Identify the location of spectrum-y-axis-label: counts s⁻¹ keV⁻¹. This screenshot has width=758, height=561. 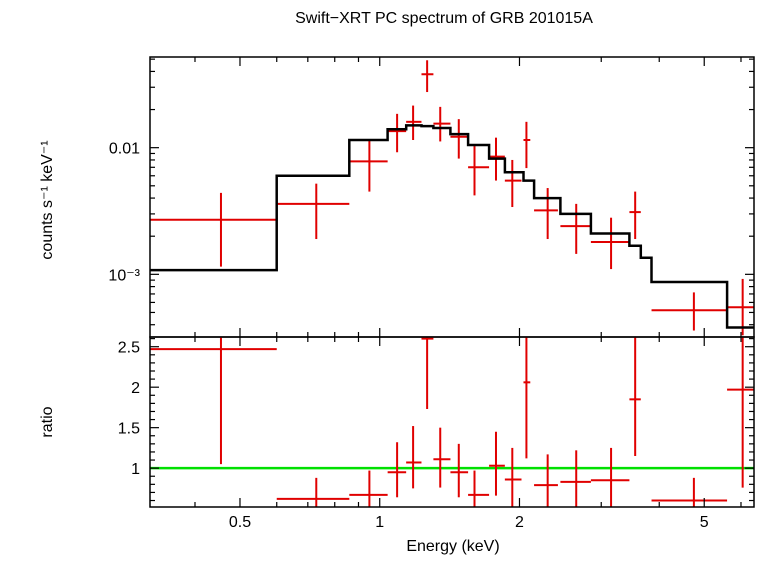
(47, 199).